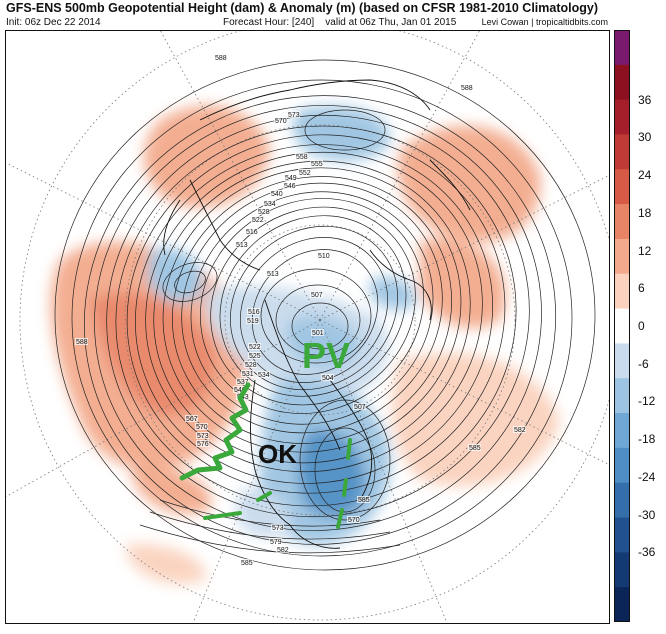  I want to click on colorbar-tick-label: 36, so click(645, 99).